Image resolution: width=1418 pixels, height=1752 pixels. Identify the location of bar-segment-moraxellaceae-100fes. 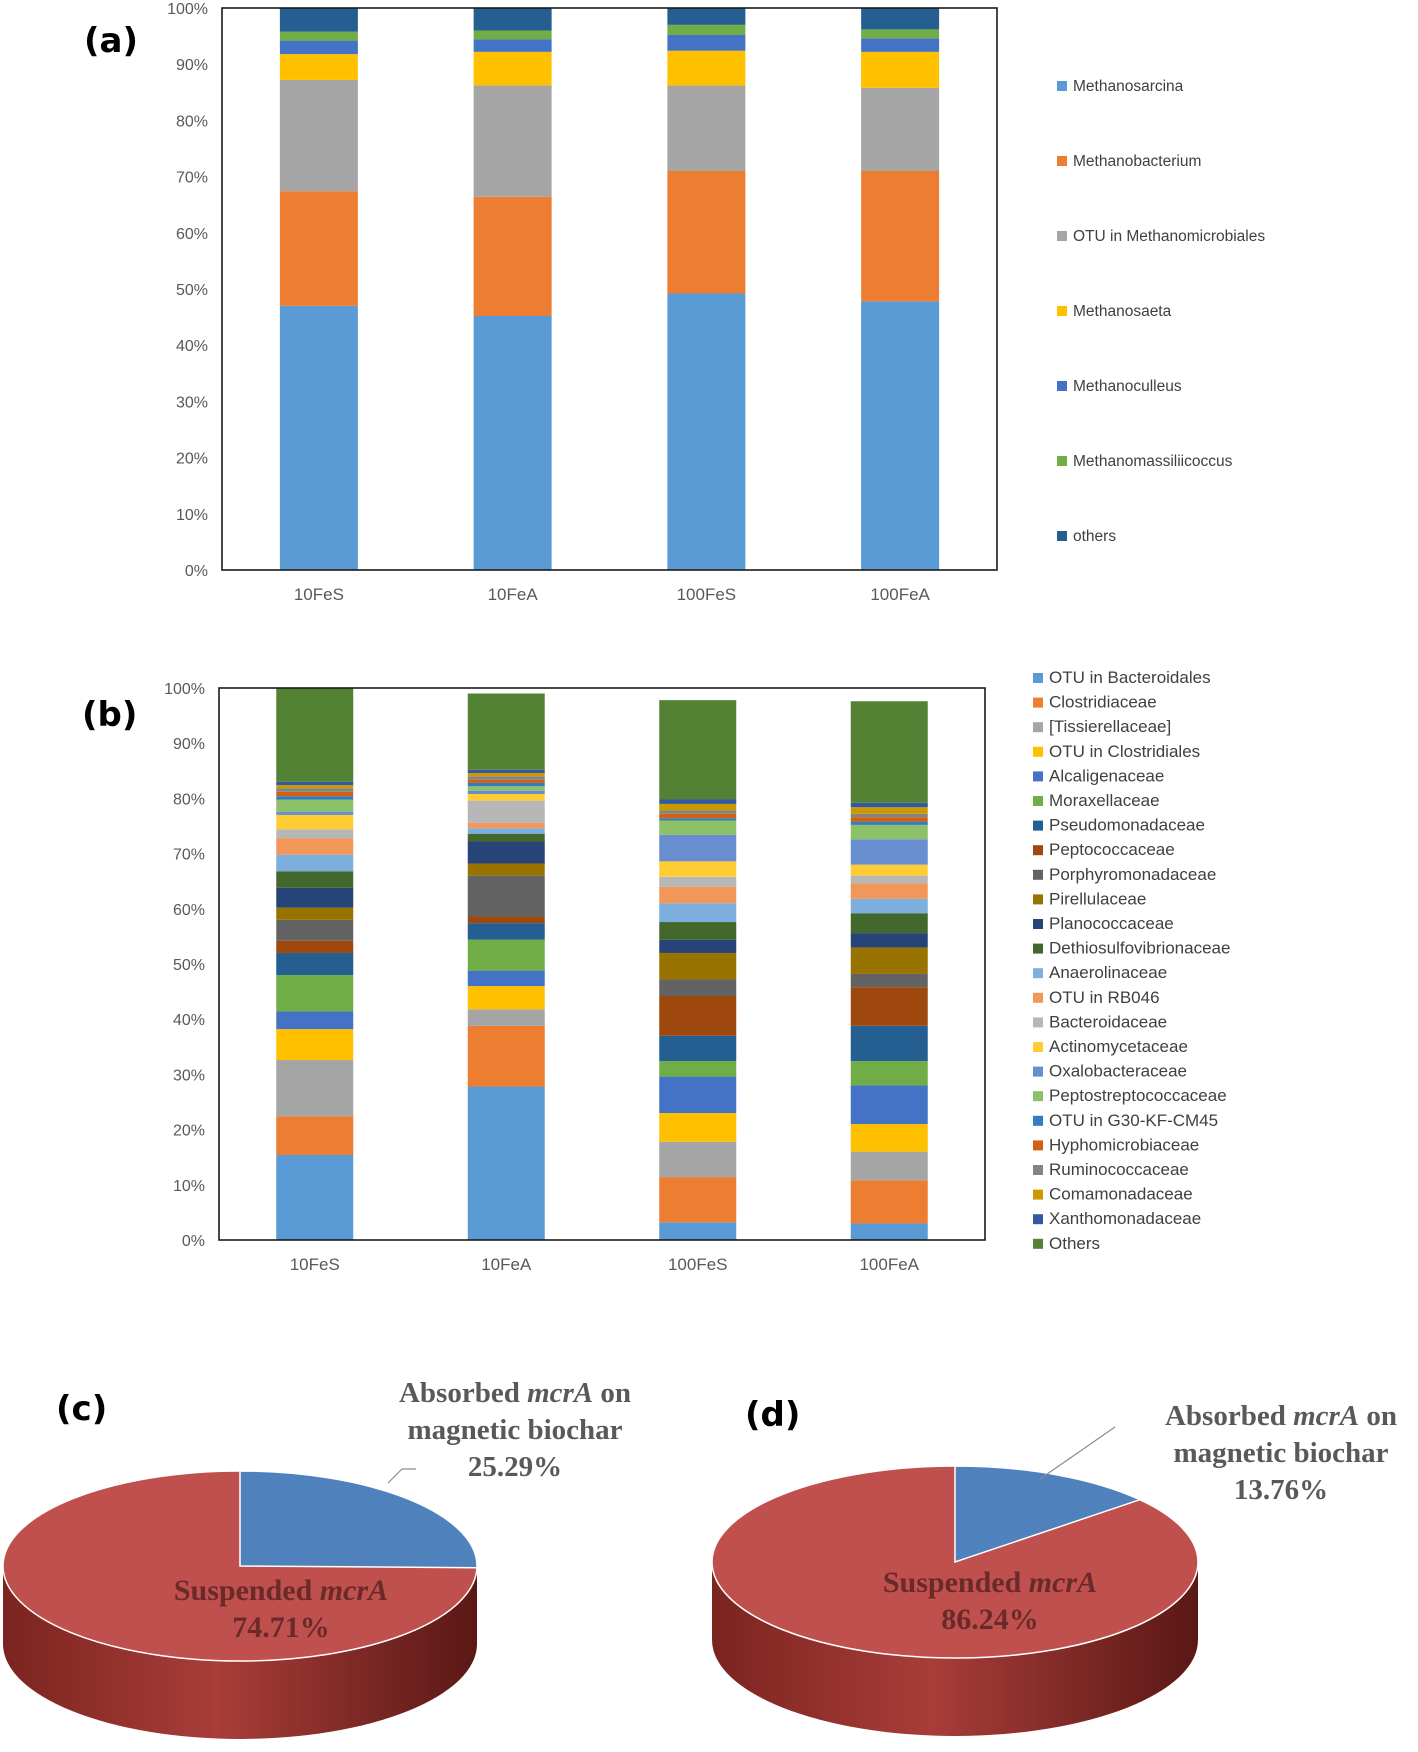
(698, 1069).